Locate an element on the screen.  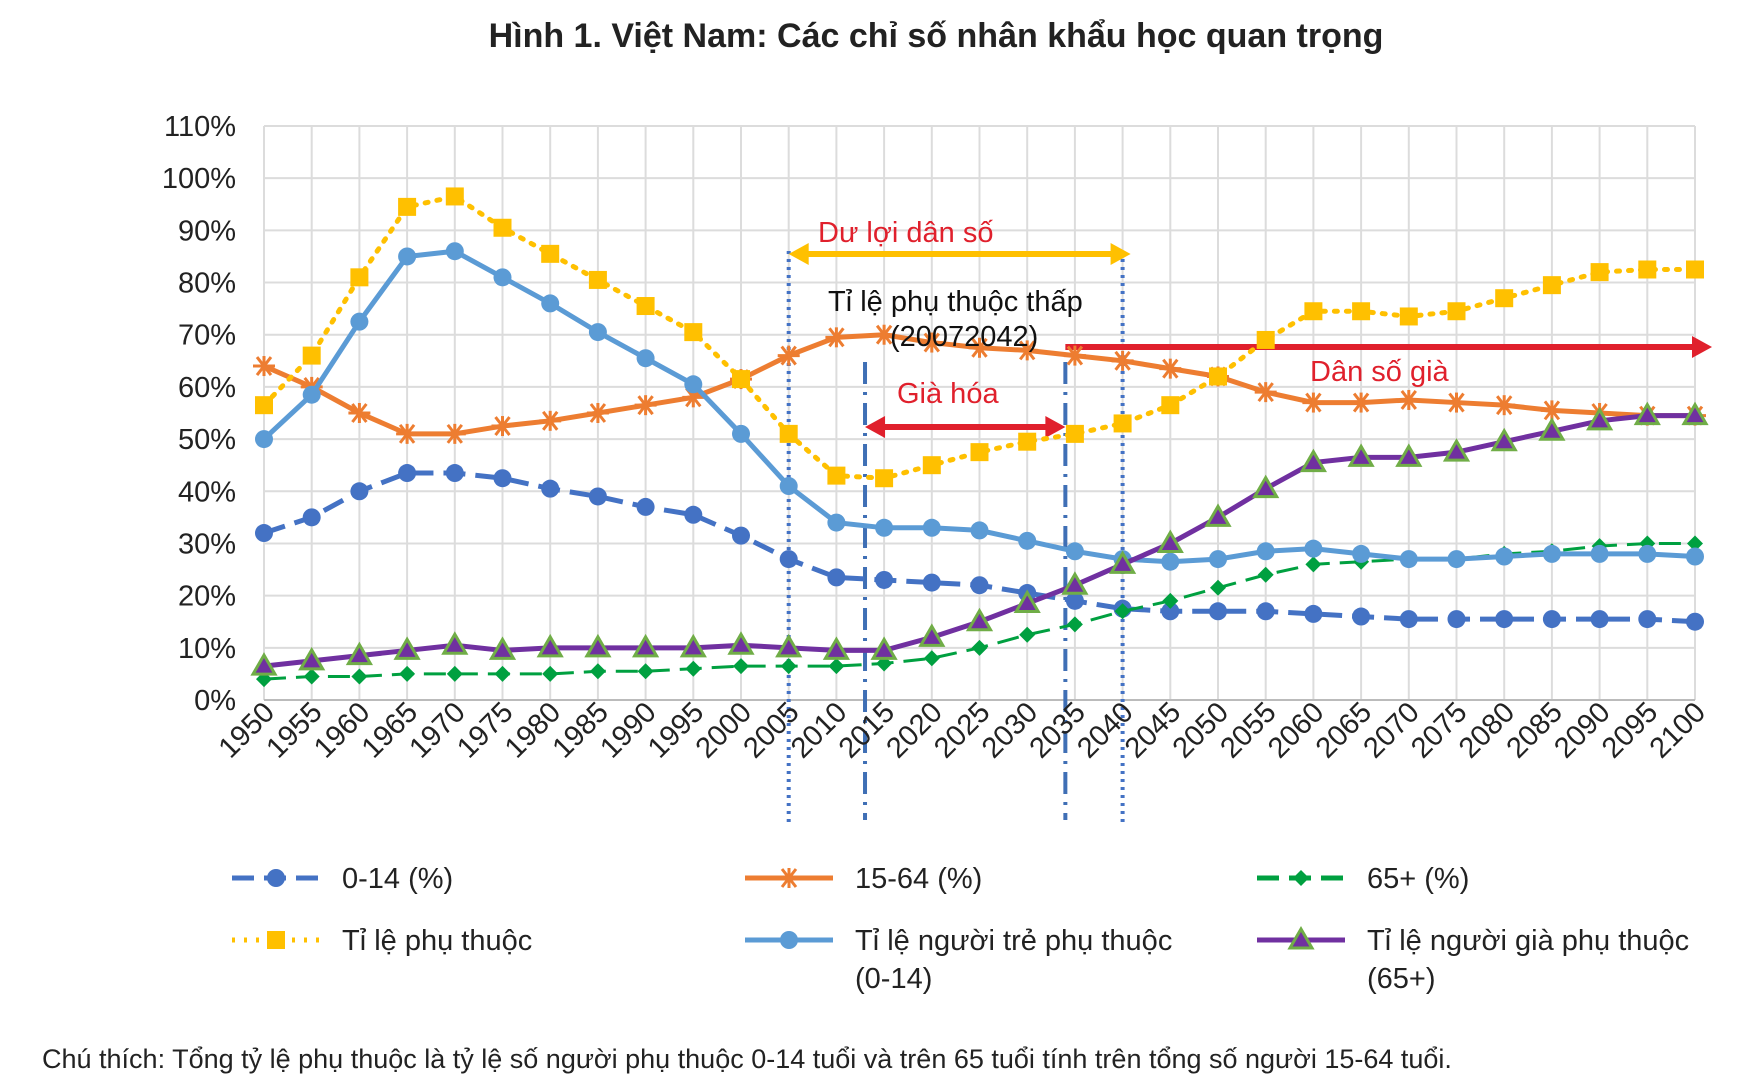
legend-entry: Tỉ lệ phụ thuộc is located at coordinates (382, 941).